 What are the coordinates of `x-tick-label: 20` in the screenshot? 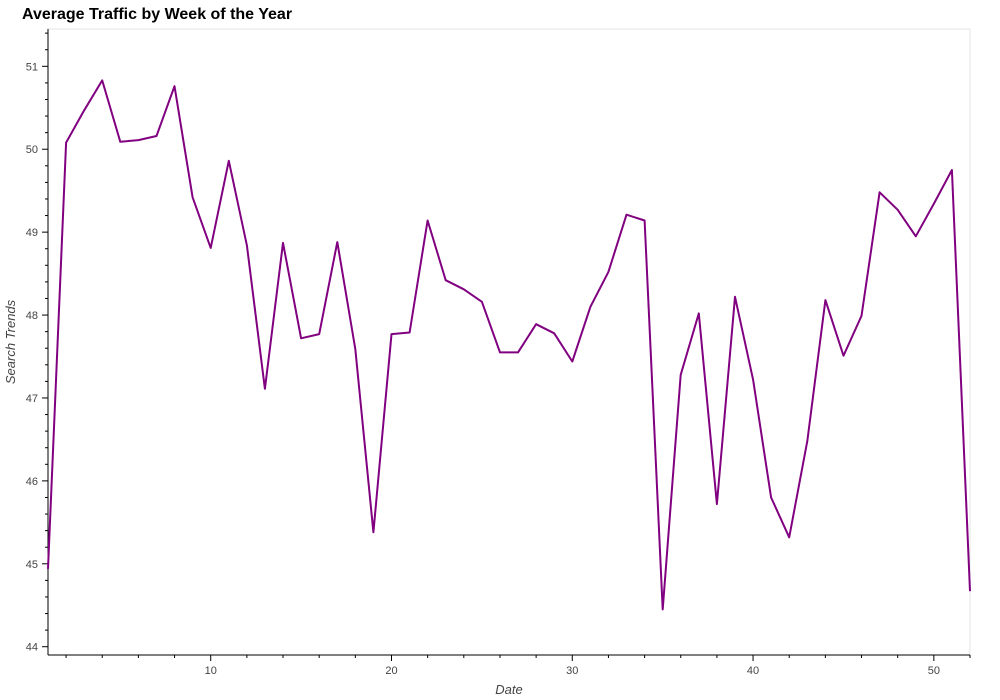 It's located at (391, 671).